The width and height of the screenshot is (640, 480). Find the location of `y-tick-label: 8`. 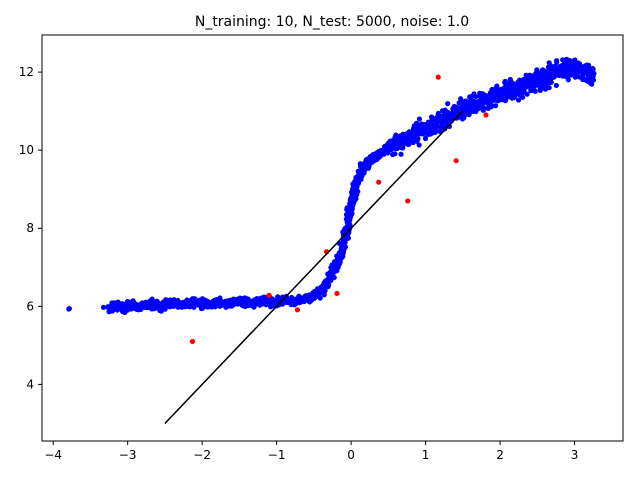

y-tick-label: 8 is located at coordinates (30, 228).